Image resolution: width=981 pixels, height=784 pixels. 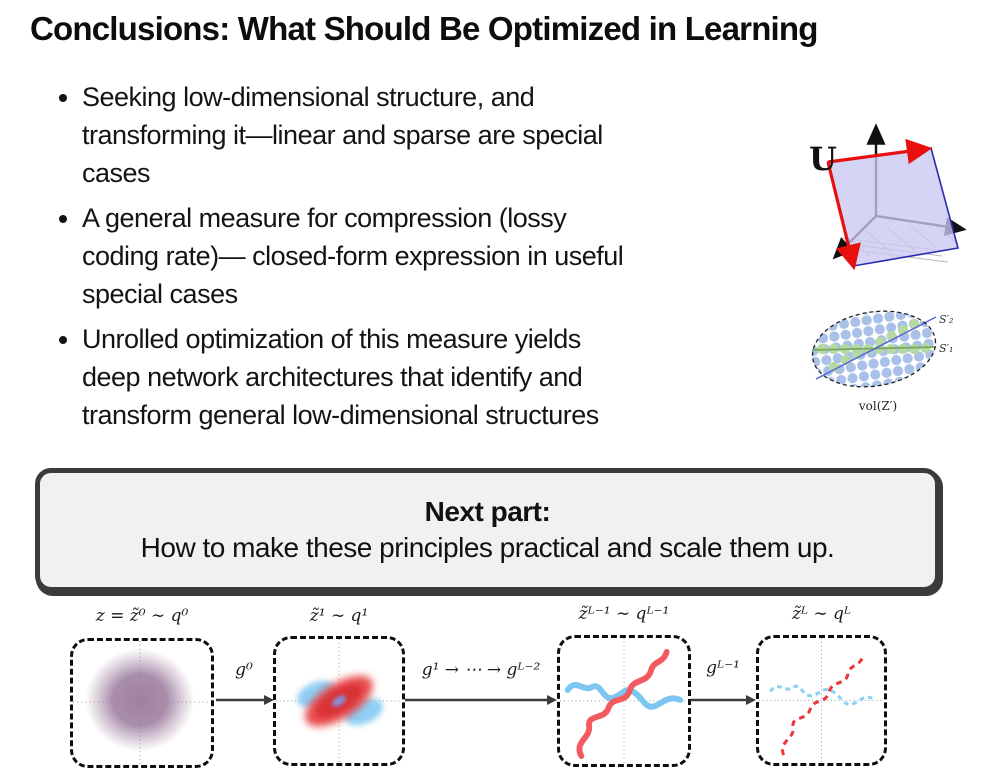 What do you see at coordinates (487, 511) in the screenshot?
I see `callout-heading: Next part:` at bounding box center [487, 511].